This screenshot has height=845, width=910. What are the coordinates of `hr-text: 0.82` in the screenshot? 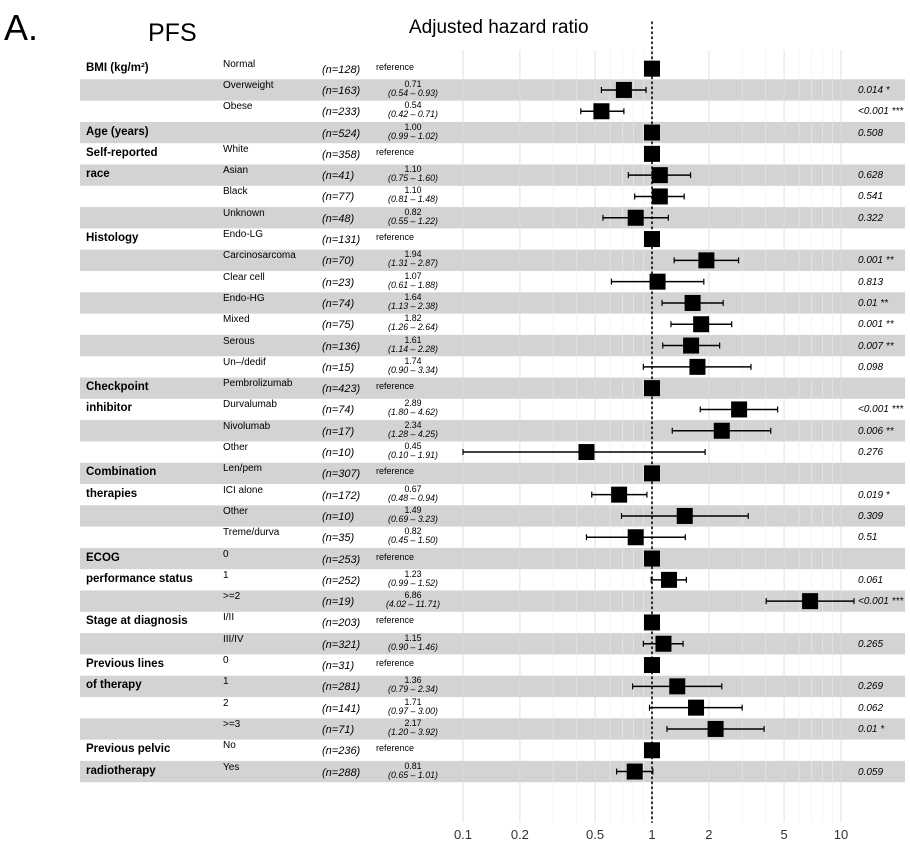 It's located at (413, 211).